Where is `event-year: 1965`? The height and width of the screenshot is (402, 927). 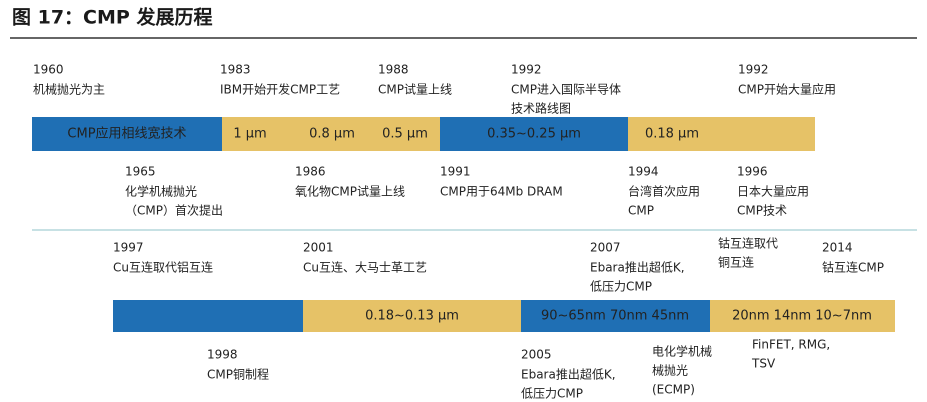
event-year: 1965 is located at coordinates (140, 172).